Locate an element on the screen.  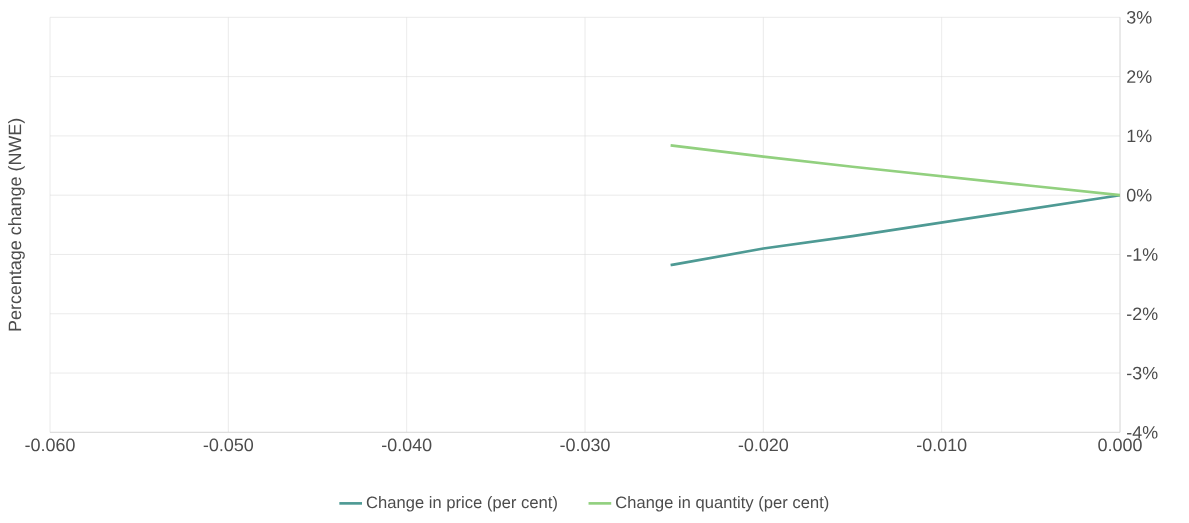
legend-label: Change in quantity (per cent) is located at coordinates (722, 504).